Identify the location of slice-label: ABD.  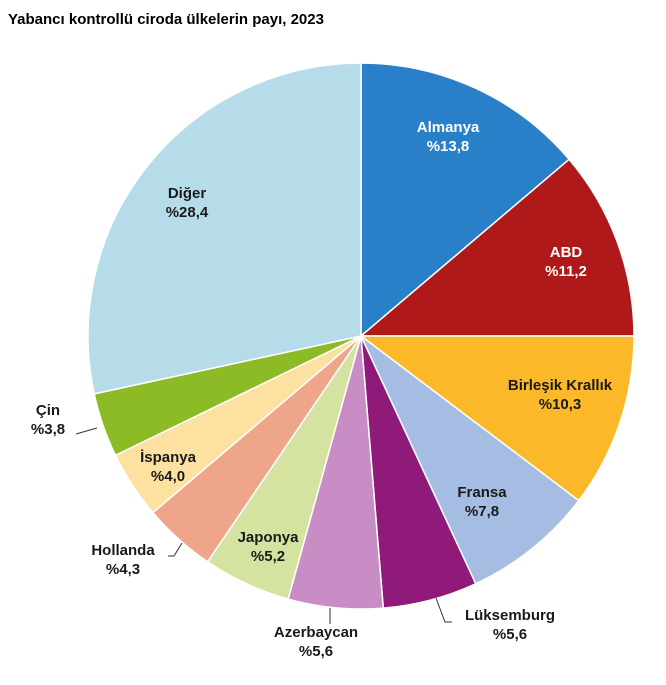
(566, 252).